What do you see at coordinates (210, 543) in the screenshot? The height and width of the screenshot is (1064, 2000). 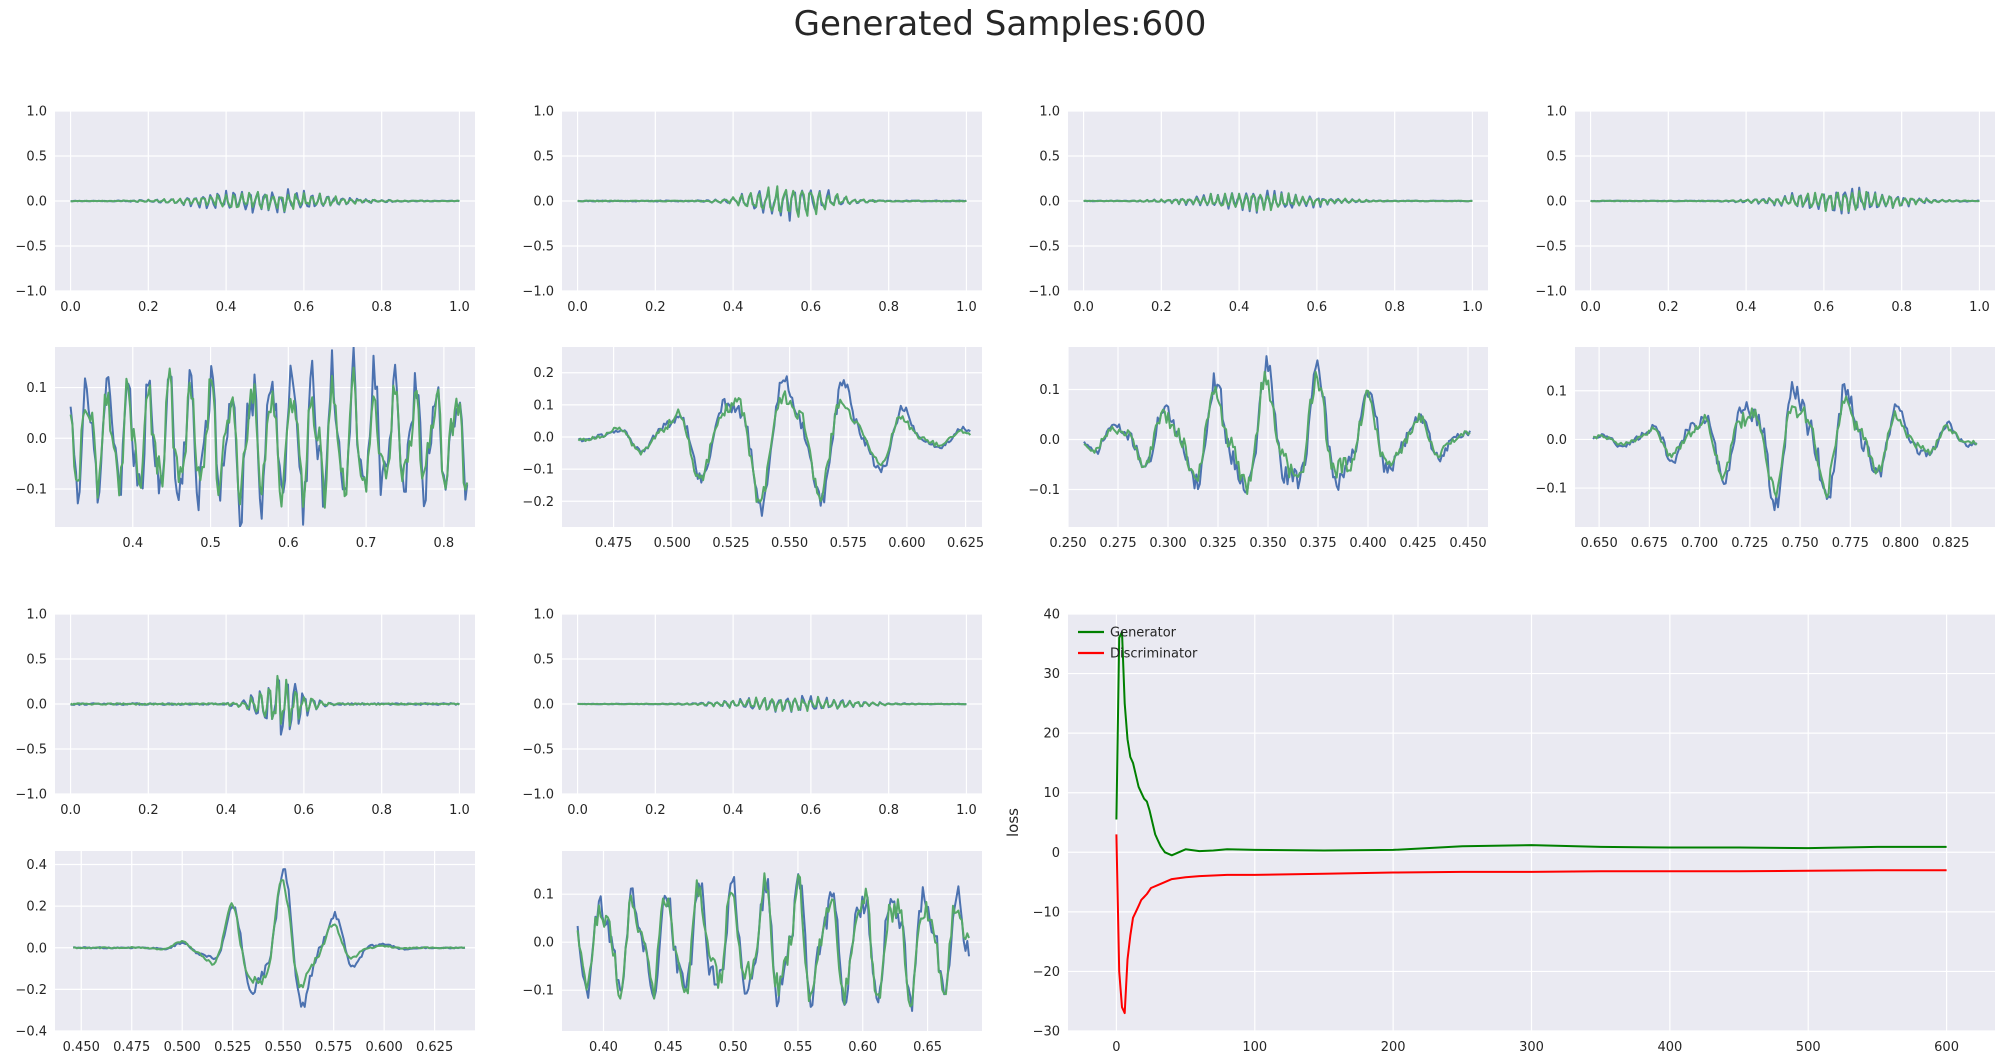 I see `x-tick-label: 0.5` at bounding box center [210, 543].